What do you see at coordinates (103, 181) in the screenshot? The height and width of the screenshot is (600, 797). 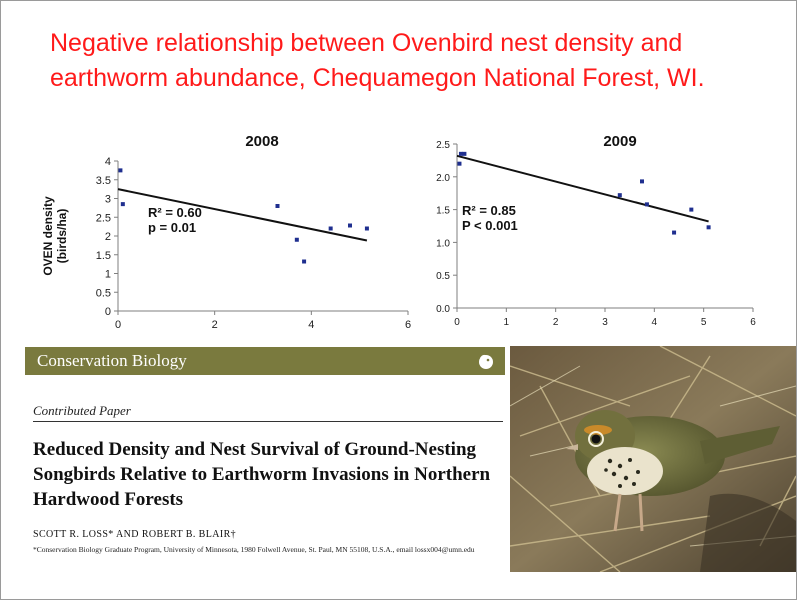 I see `y-tick-label: 3.5` at bounding box center [103, 181].